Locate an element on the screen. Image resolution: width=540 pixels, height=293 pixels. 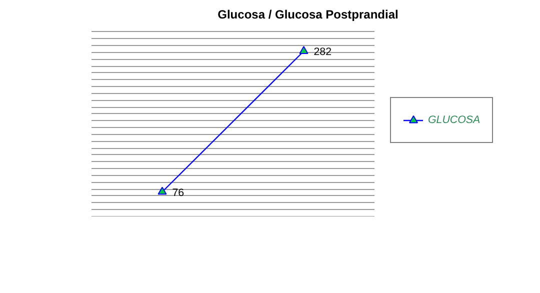
data-label: 76 is located at coordinates (178, 192).